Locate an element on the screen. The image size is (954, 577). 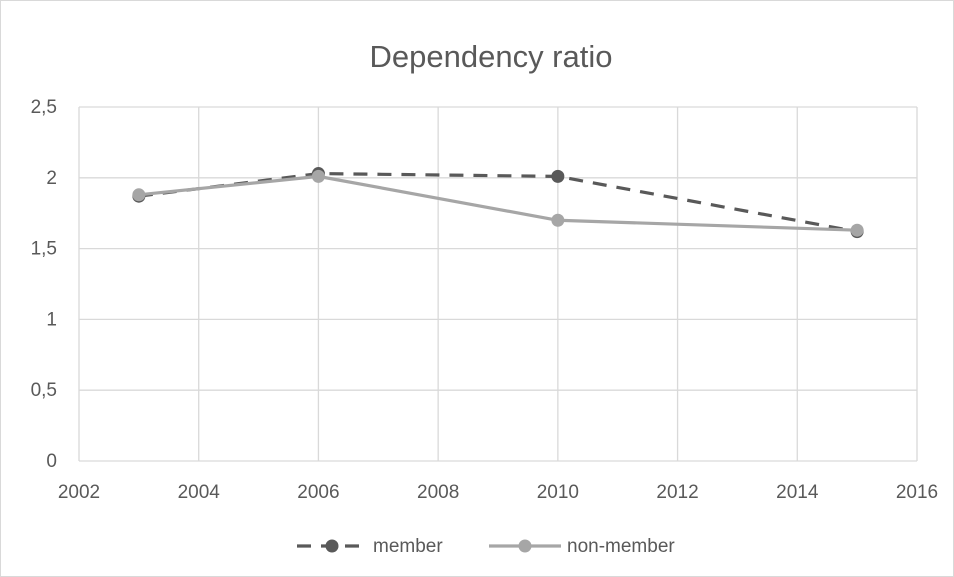
series-non-member is located at coordinates (498, 203).